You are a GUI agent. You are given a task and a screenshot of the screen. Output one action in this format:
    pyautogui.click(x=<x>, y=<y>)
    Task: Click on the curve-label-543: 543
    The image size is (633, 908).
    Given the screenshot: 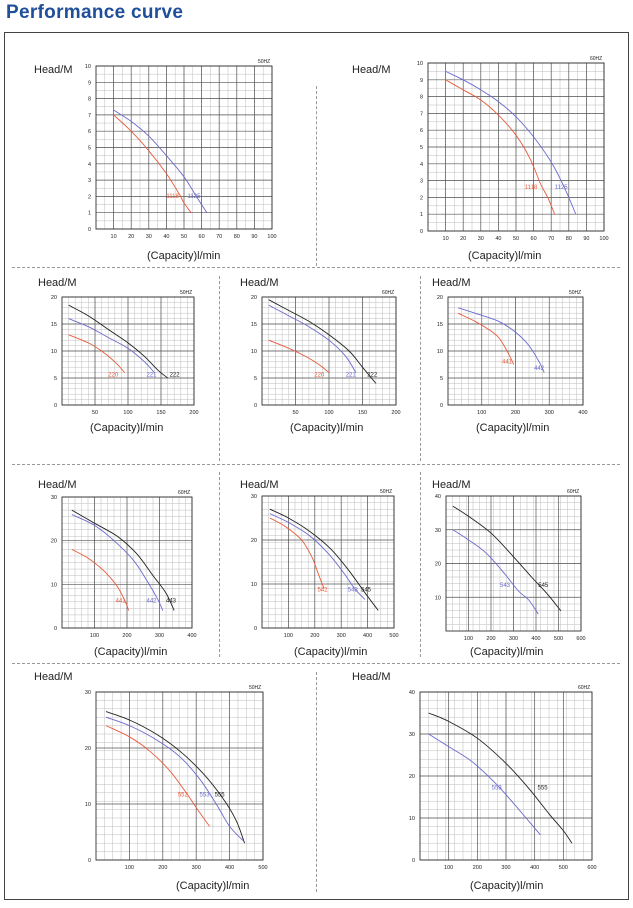 What is the action you would take?
    pyautogui.click(x=353, y=590)
    